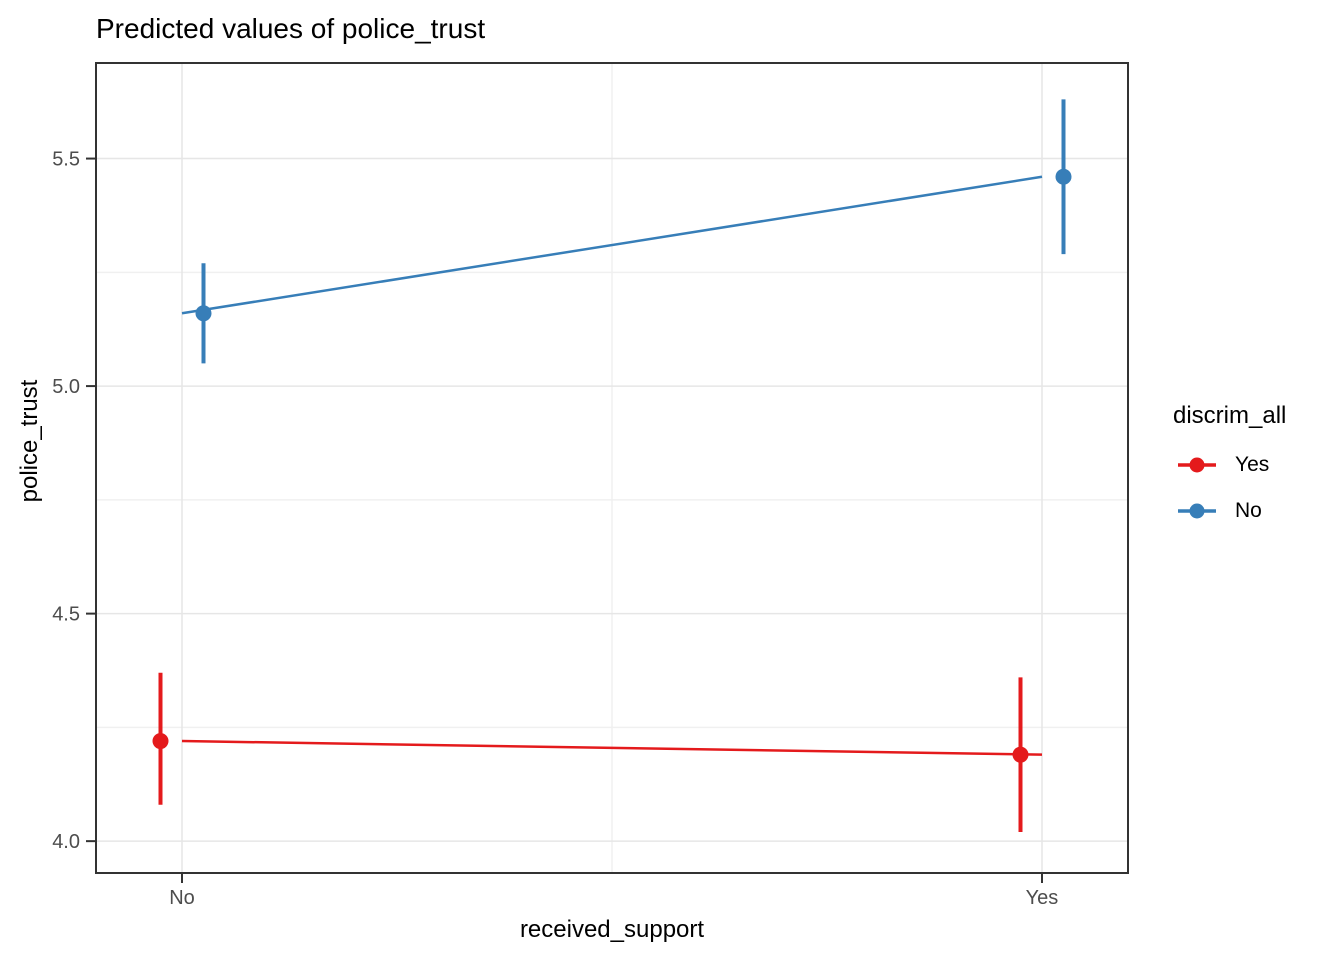 This screenshot has height=960, width=1344. Describe the element at coordinates (1229, 465) in the screenshot. I see `legend-item-yes: Yes` at that location.